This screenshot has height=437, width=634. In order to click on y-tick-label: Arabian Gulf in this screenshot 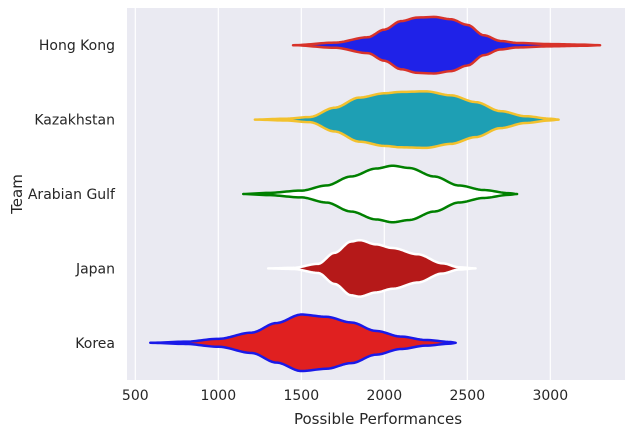, I will do `click(72, 195)`.